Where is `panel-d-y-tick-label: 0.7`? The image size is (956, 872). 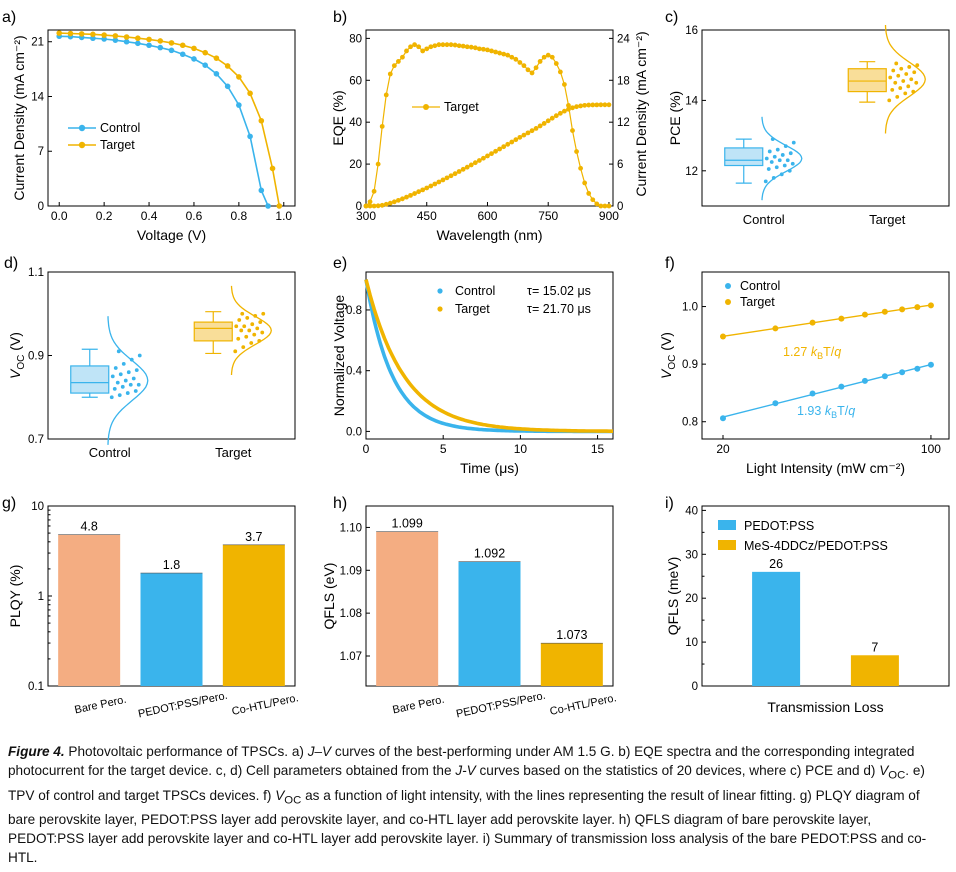
panel-d-y-tick-label: 0.7 is located at coordinates (36, 440).